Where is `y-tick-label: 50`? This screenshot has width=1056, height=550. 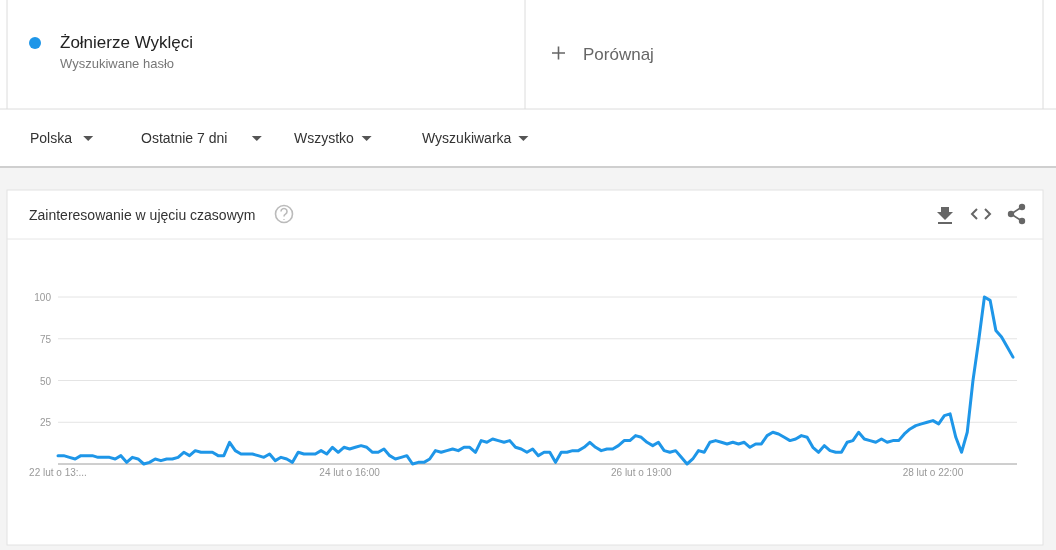 y-tick-label: 50 is located at coordinates (45, 381).